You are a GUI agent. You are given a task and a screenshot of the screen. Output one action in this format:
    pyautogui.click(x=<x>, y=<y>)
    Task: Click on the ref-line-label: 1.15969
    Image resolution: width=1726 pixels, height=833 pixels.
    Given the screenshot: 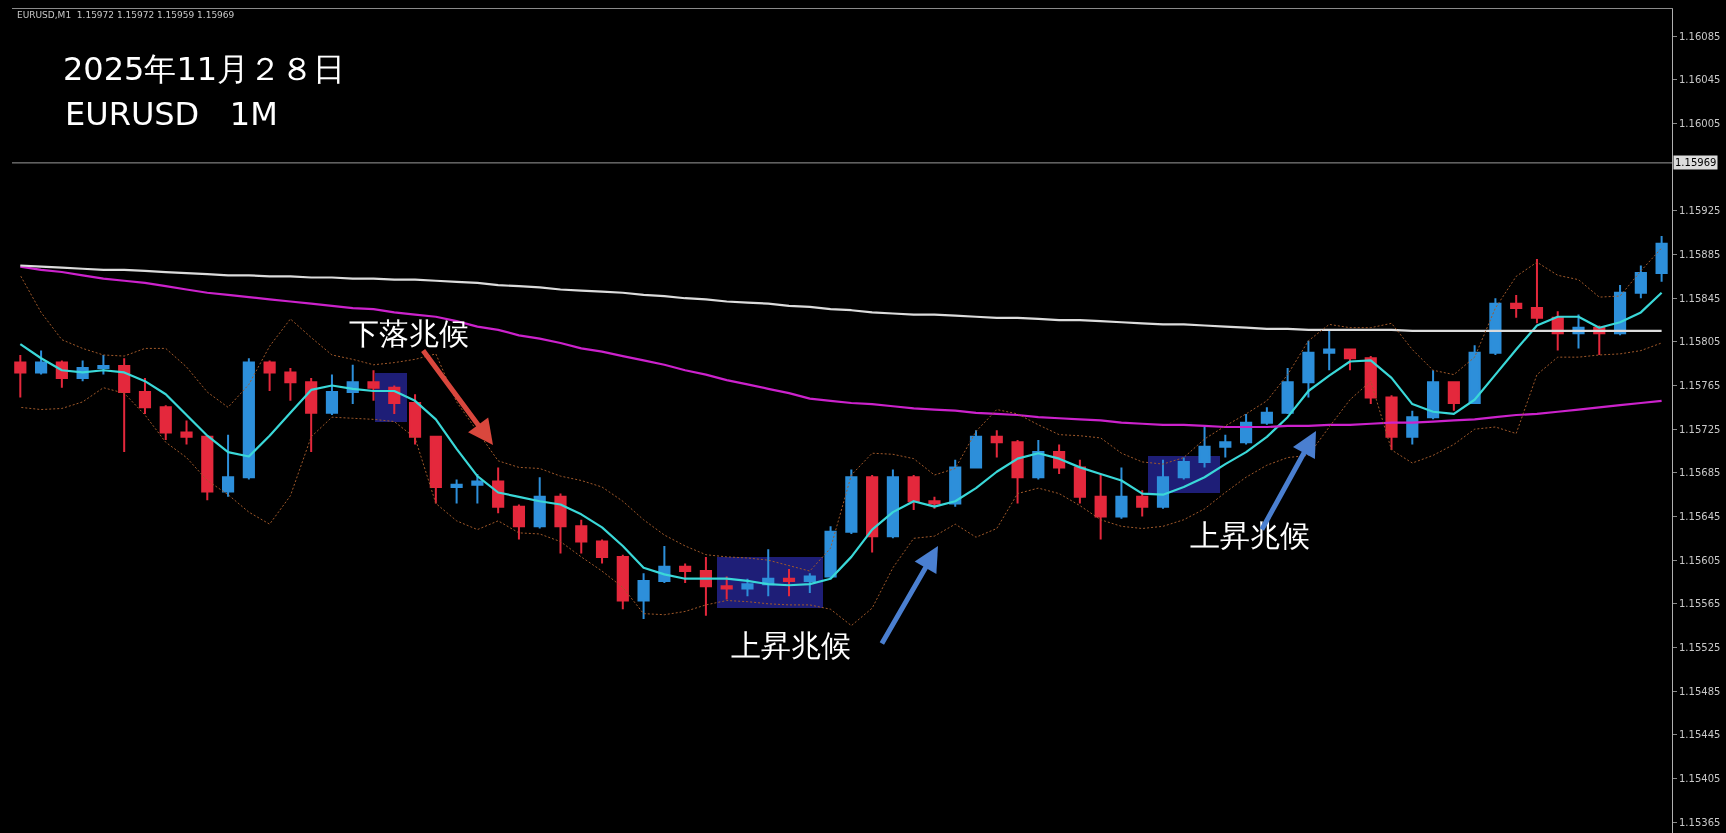 What is the action you would take?
    pyautogui.click(x=1696, y=162)
    